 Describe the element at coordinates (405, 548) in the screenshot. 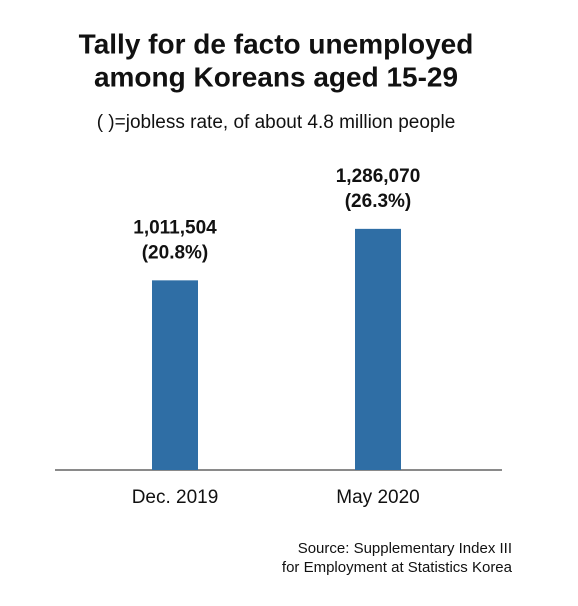

I see `source-note: Source: Supplementary Index III` at that location.